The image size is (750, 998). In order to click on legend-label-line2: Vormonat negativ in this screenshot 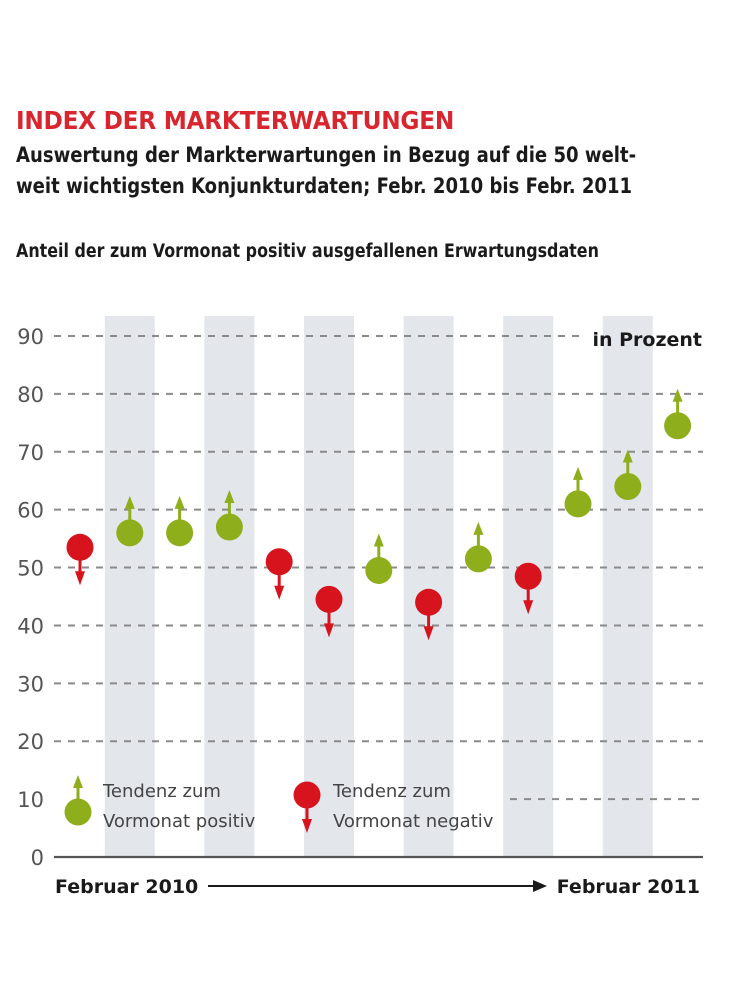, I will do `click(413, 821)`.